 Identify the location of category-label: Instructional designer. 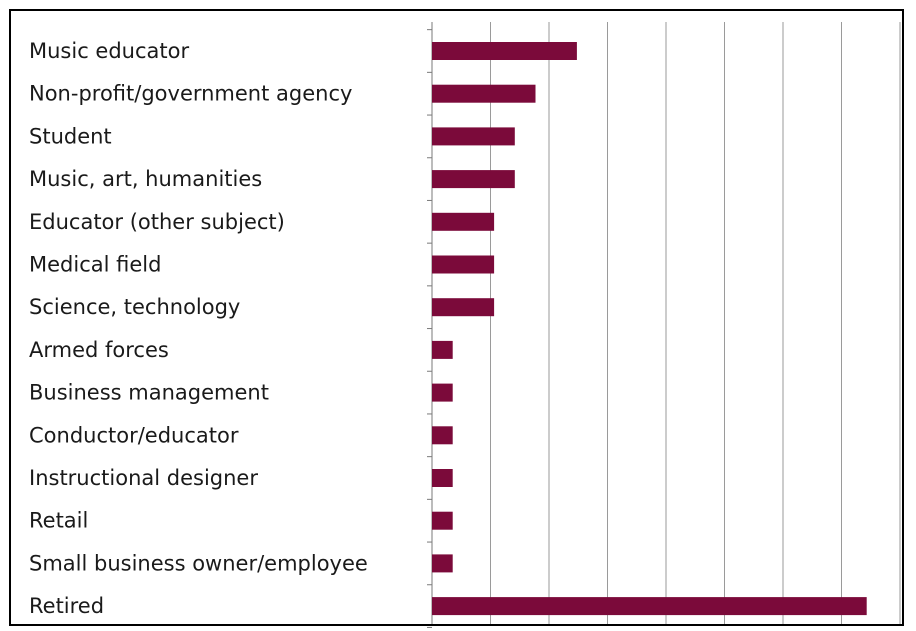
(143, 478).